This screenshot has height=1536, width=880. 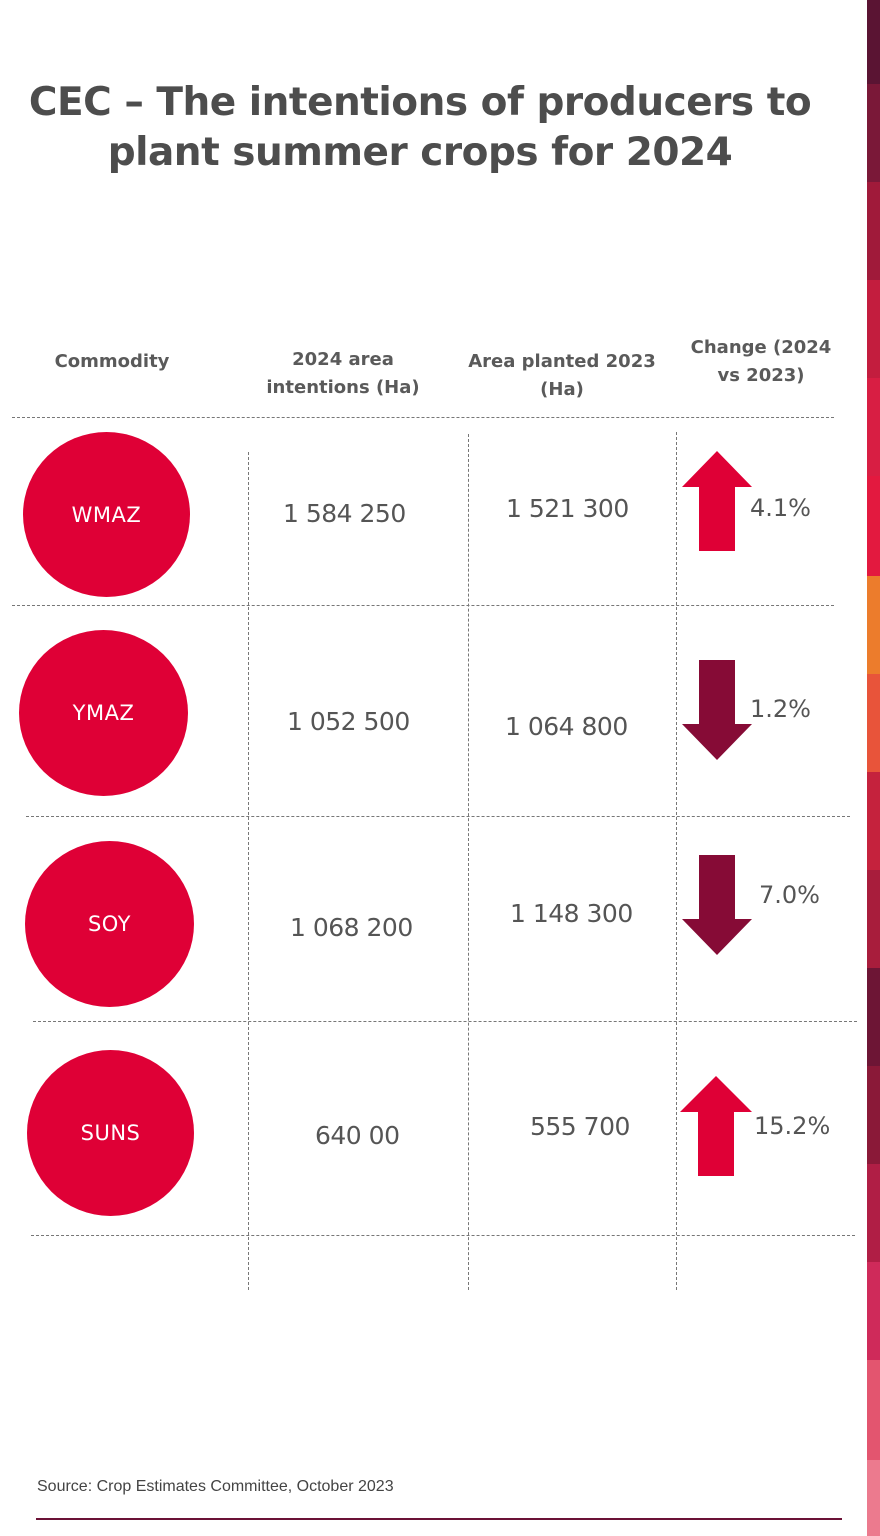 I want to click on planted-2023-value: 1 521 300, so click(x=567, y=508).